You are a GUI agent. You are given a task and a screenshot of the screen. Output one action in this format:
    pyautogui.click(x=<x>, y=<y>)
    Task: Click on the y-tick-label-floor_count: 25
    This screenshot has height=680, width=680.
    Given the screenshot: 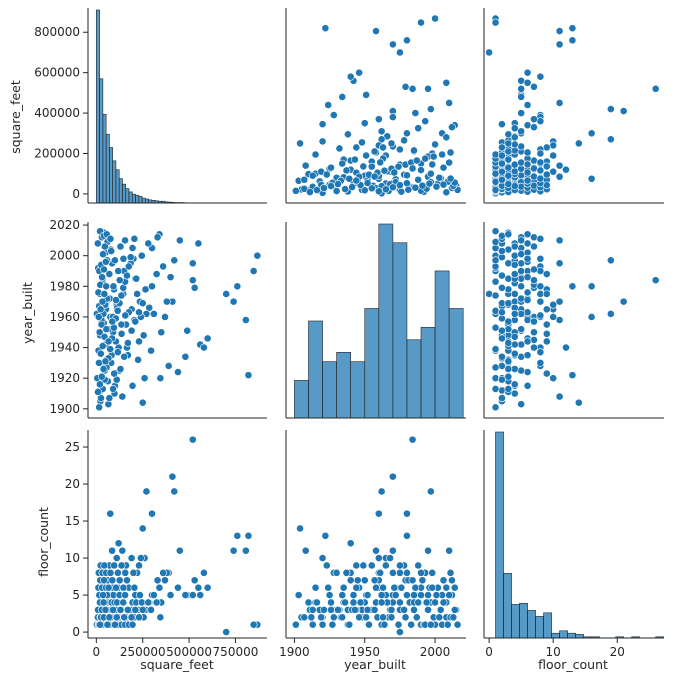 What is the action you would take?
    pyautogui.click(x=72, y=447)
    